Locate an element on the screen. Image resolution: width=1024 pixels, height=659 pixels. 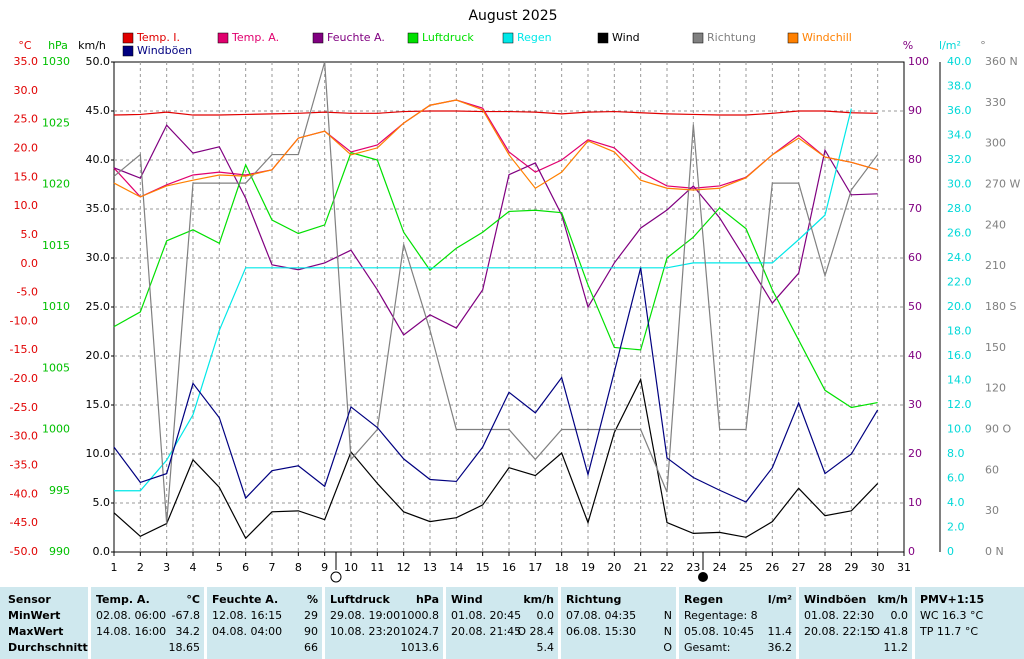
table-cell: 5.4 is located at coordinates (545, 647).